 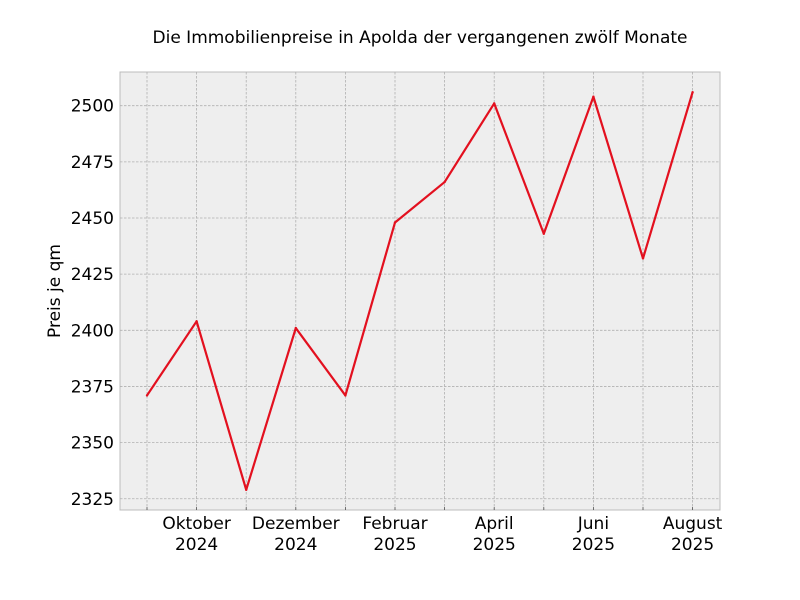 What do you see at coordinates (92, 163) in the screenshot?
I see `y-tick-label: 2475` at bounding box center [92, 163].